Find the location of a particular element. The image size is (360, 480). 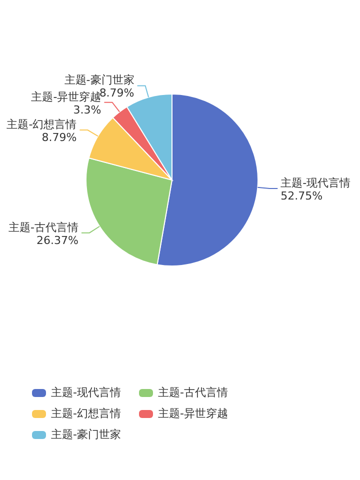

legend-label: 主题-幻想言情 is located at coordinates (86, 413).